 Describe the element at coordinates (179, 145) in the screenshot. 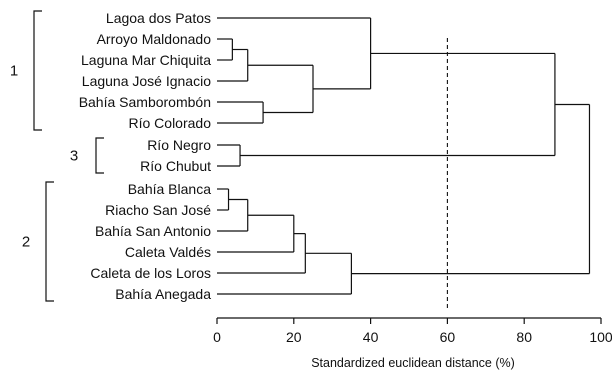

I see `leaf-label: Río Negro` at that location.